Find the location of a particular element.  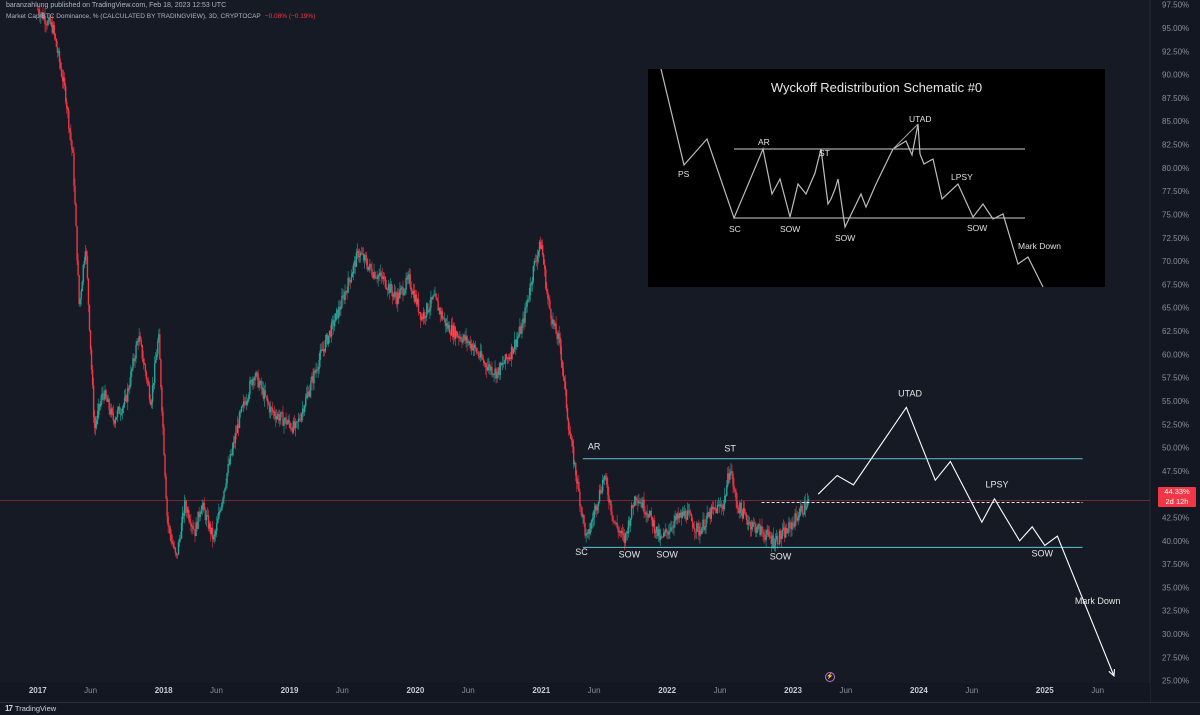

x-tick-label: Jun is located at coordinates (971, 690).